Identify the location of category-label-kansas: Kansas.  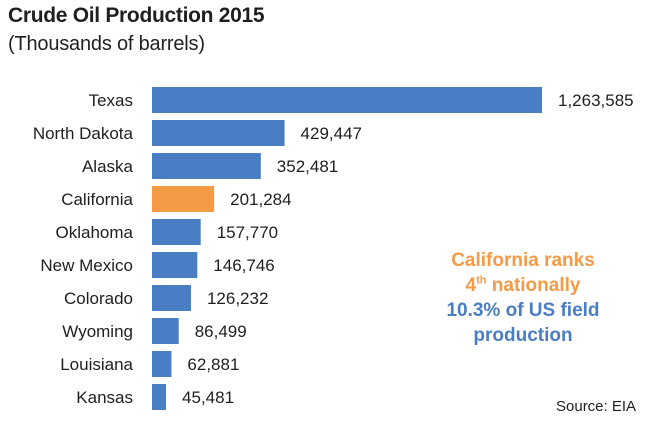
(104, 397).